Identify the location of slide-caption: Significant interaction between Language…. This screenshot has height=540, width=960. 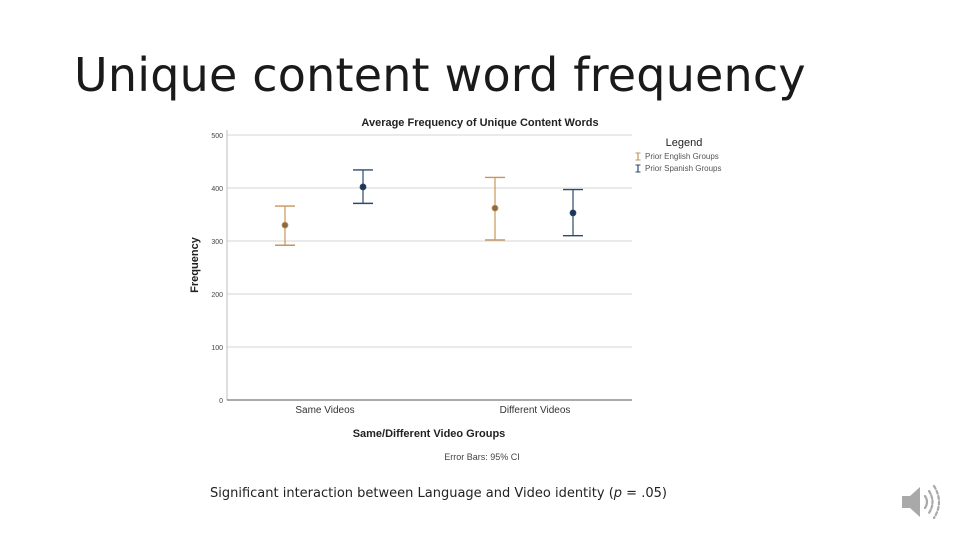
(438, 493).